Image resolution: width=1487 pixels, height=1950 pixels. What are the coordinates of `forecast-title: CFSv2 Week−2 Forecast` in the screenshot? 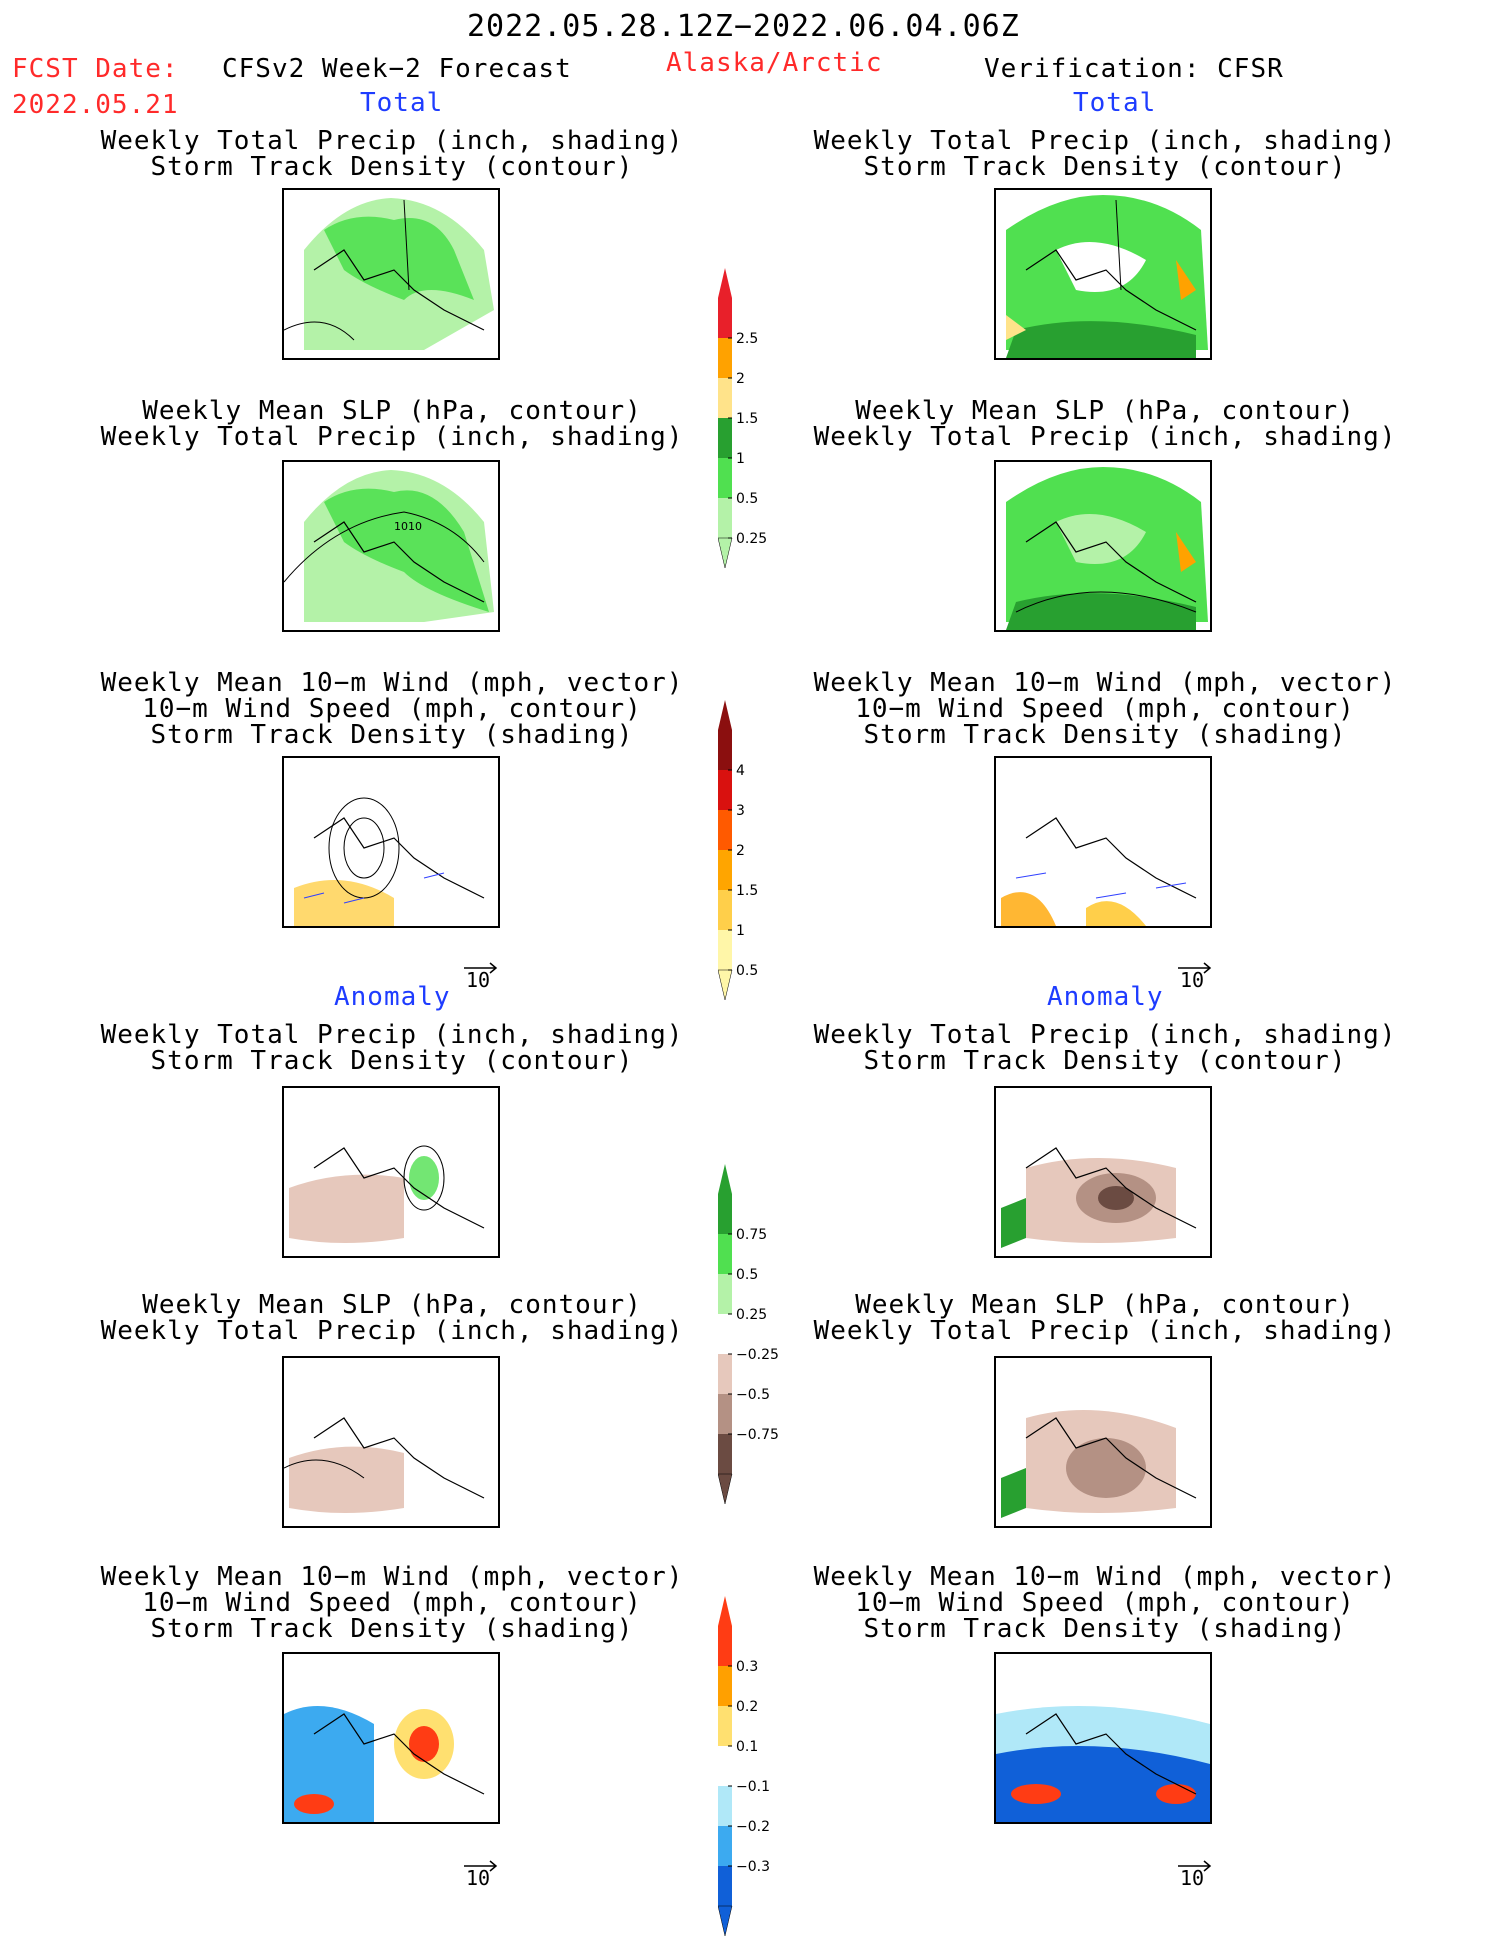 It's located at (397, 69).